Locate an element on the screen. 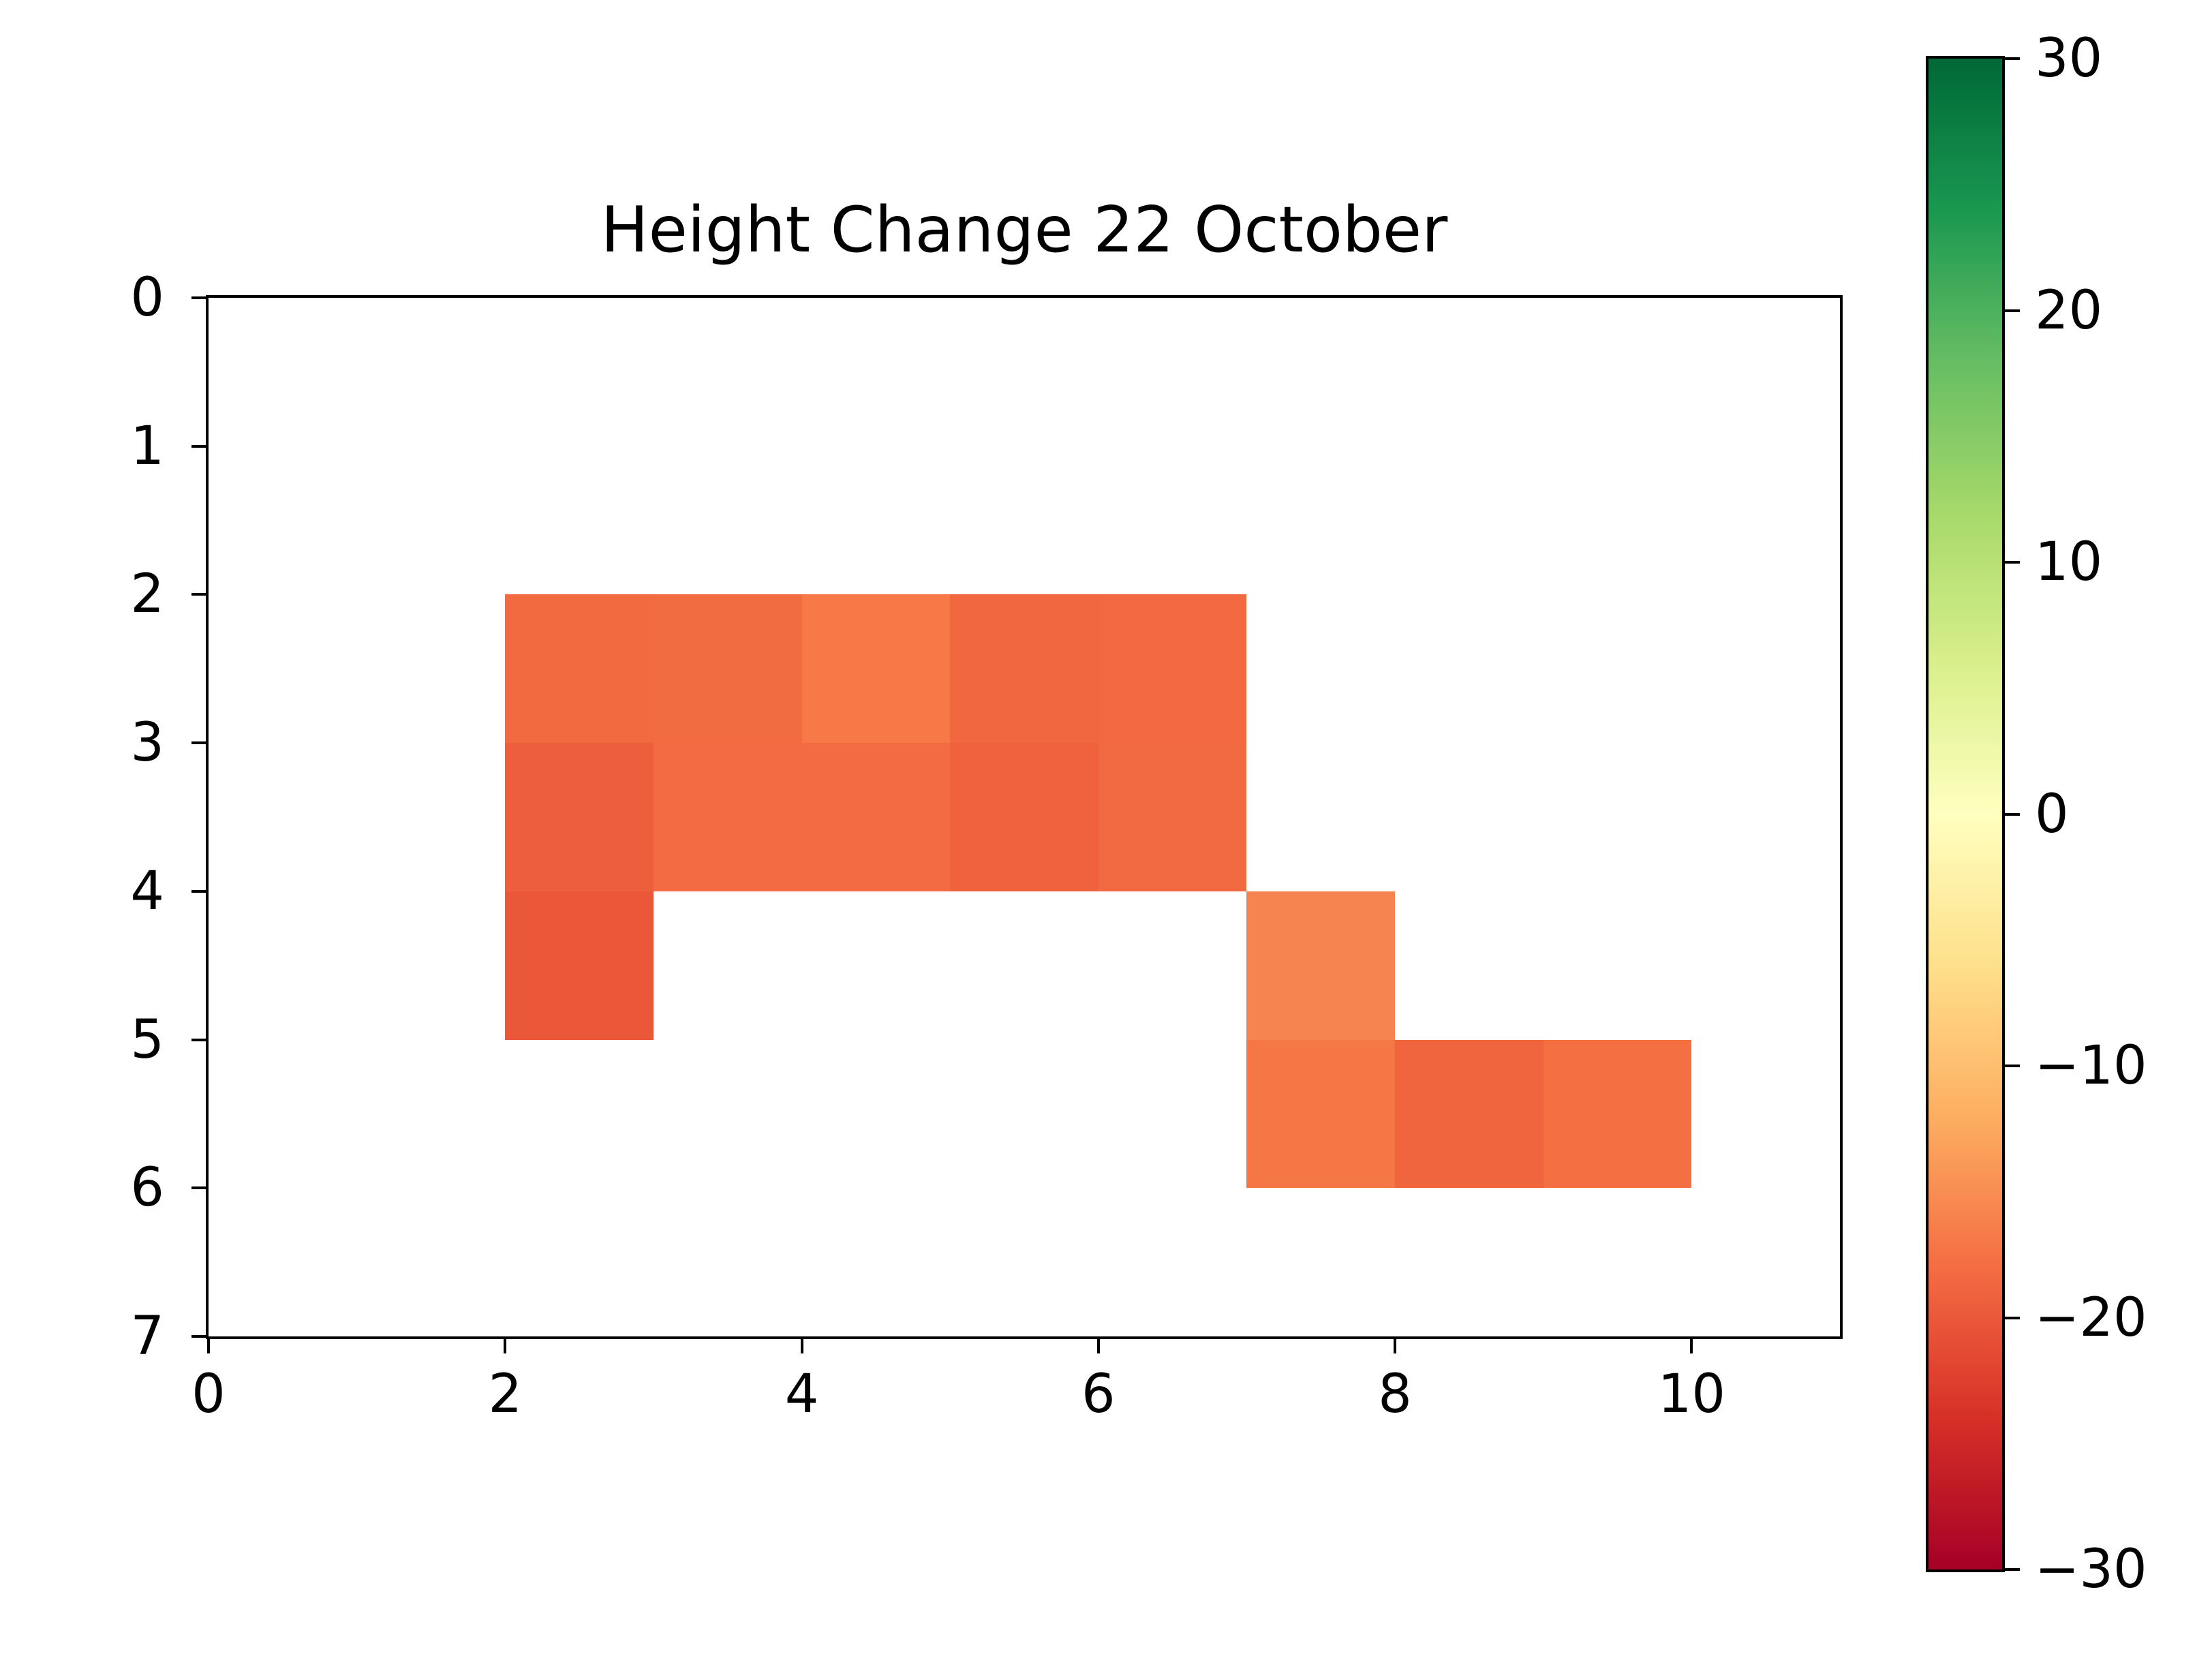 The height and width of the screenshot is (1654, 2212). y-tick-label: 1 is located at coordinates (147, 446).